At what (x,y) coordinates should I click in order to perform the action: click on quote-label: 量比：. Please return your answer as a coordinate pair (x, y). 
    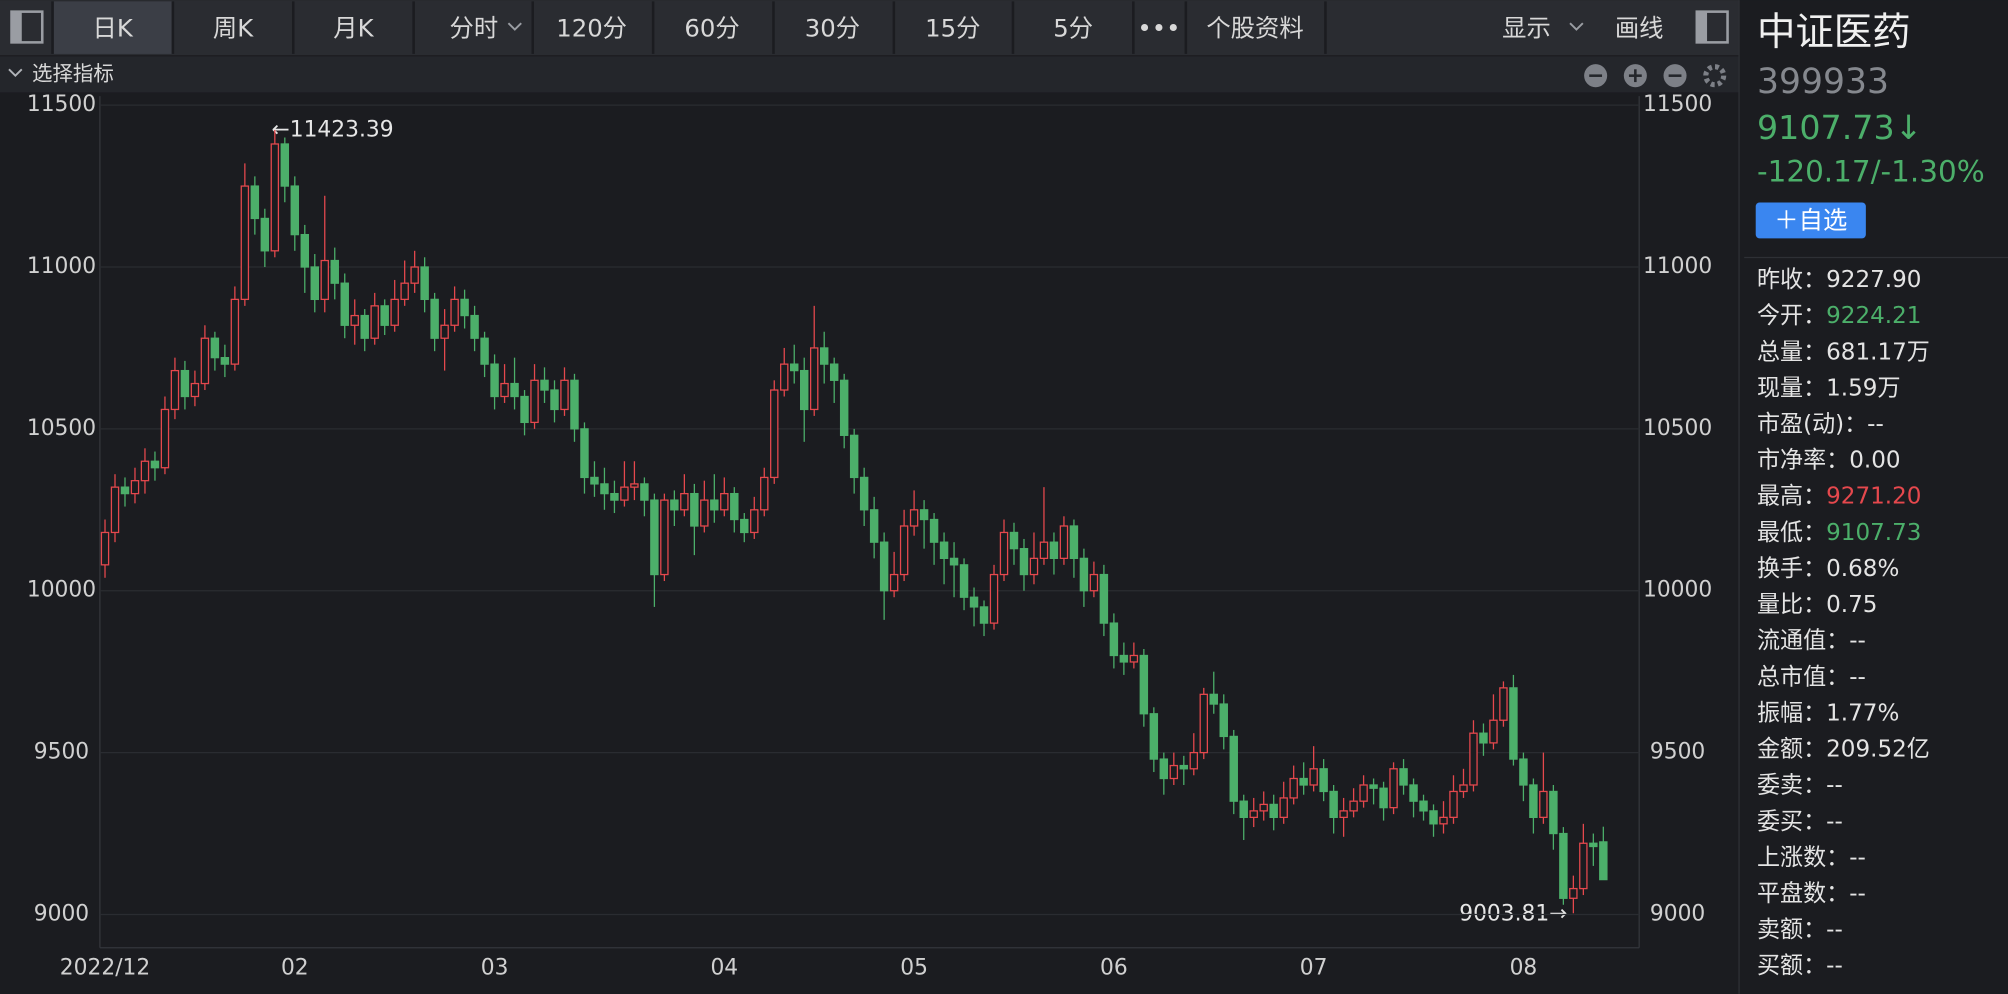
    Looking at the image, I should click on (1791, 605).